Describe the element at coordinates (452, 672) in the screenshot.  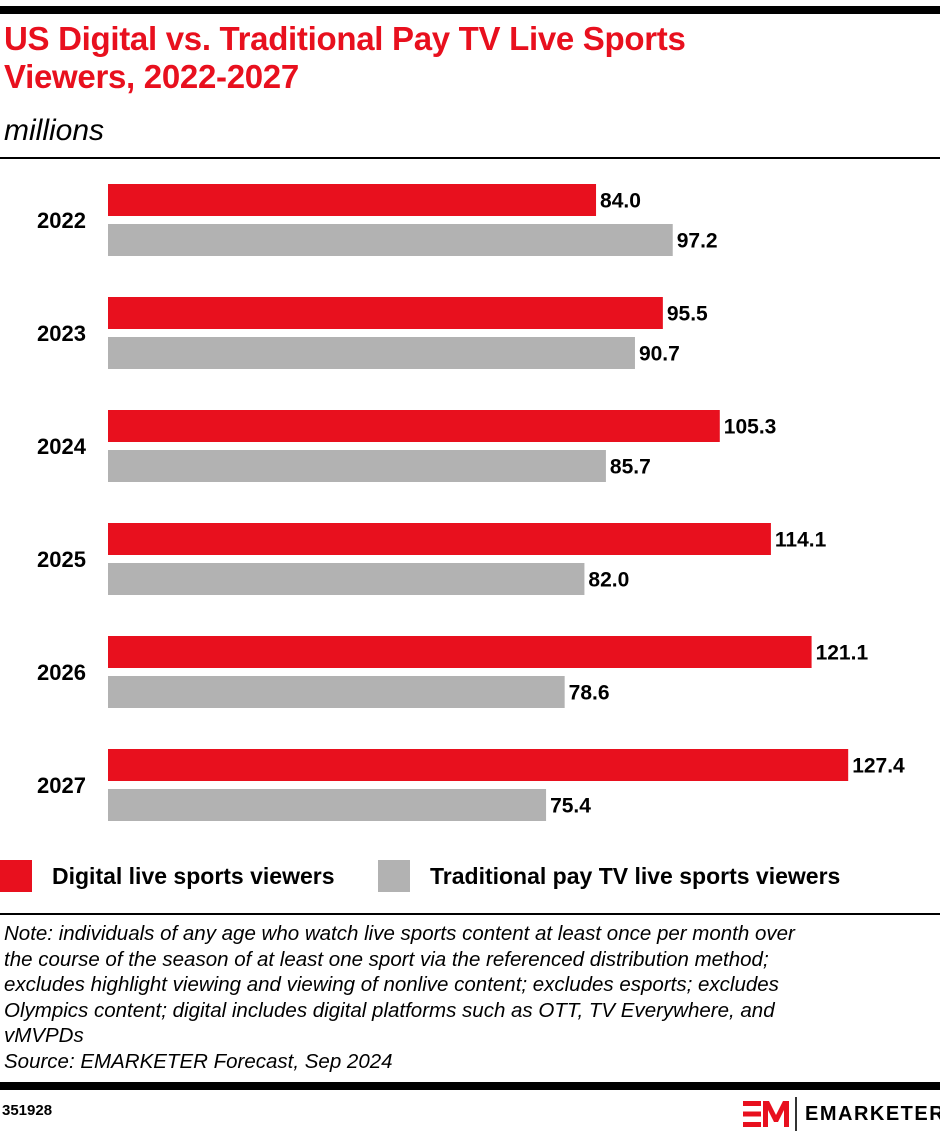
I see `bar-group-2026: 2026 121.1 78.6` at that location.